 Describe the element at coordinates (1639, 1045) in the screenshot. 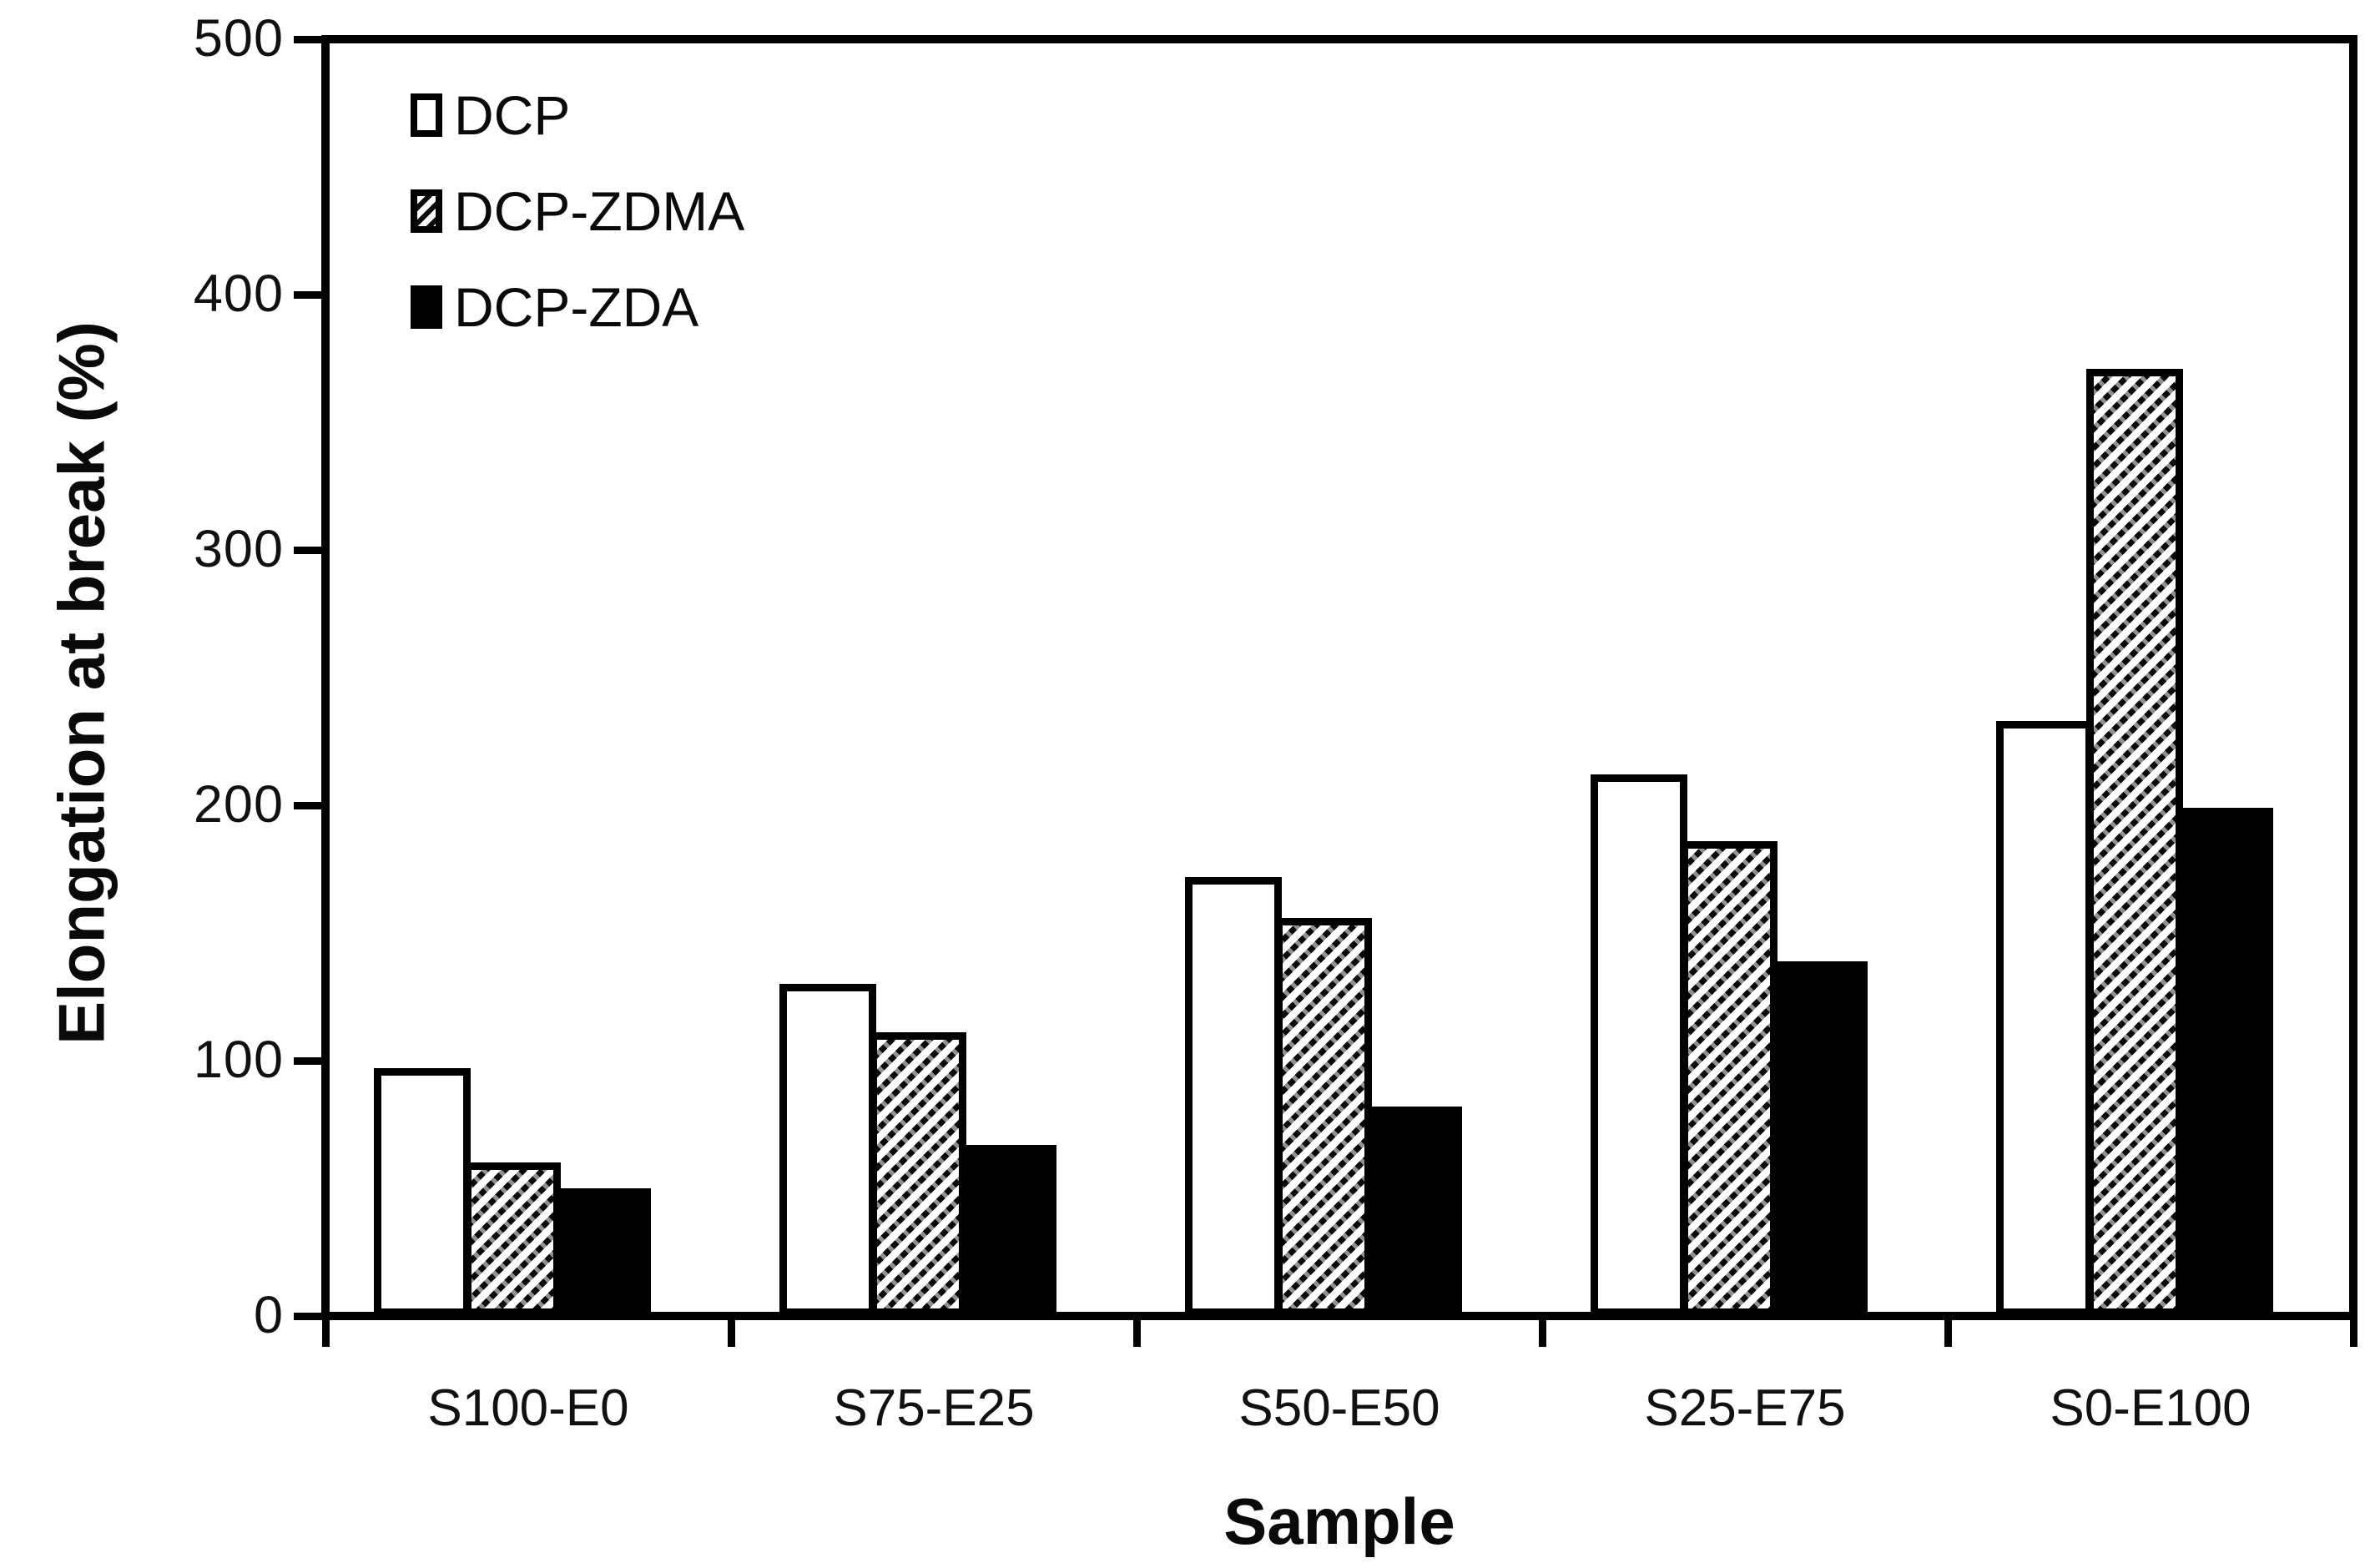

I see `bar-DCP-S25-E75` at that location.